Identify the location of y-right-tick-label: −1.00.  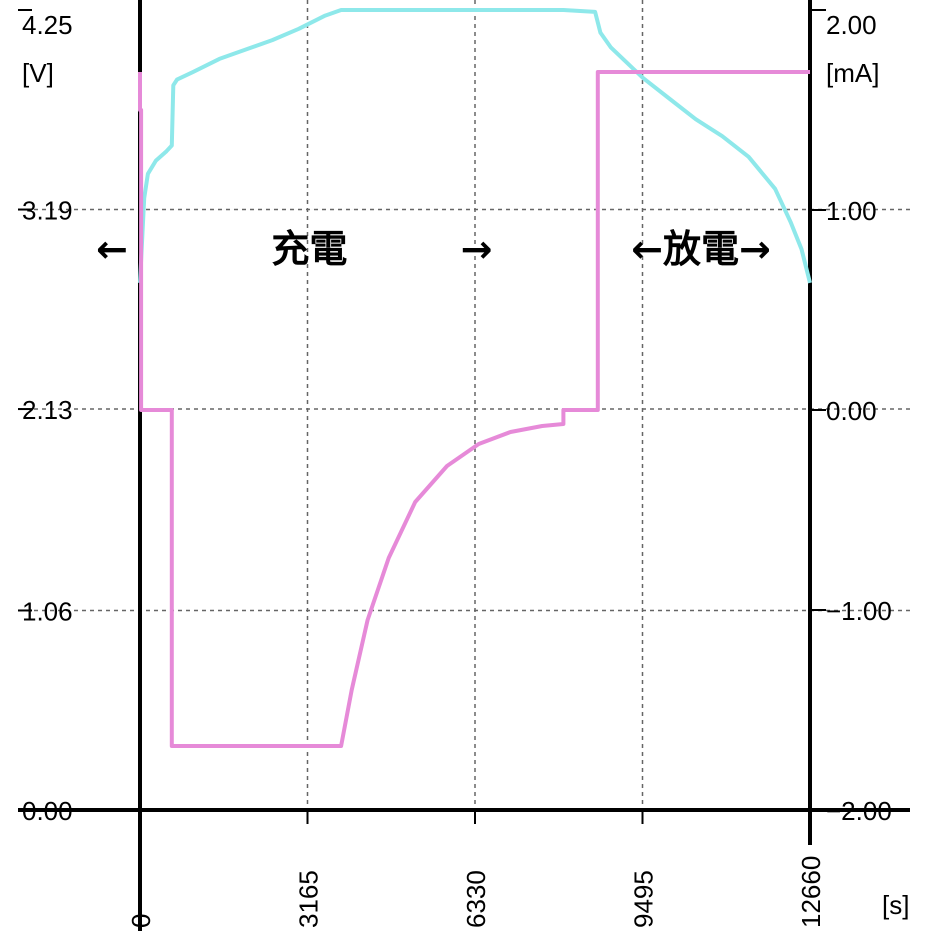
(859, 611).